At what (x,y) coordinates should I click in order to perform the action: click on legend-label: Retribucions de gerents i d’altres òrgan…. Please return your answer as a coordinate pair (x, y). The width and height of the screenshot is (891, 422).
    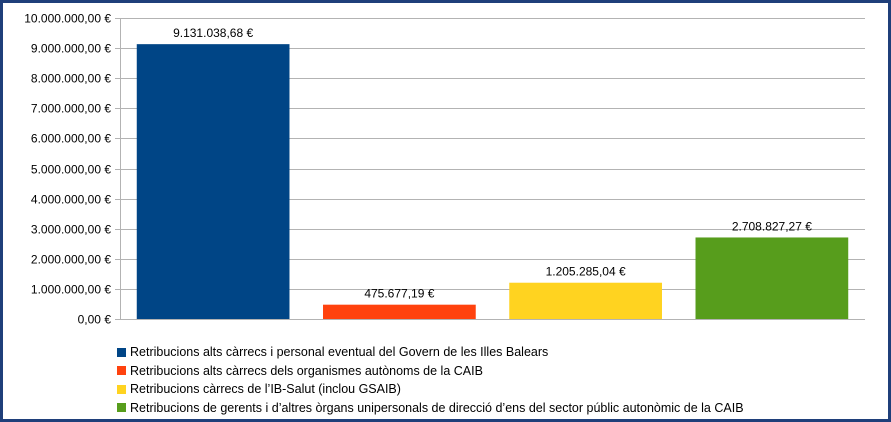
    Looking at the image, I should click on (437, 407).